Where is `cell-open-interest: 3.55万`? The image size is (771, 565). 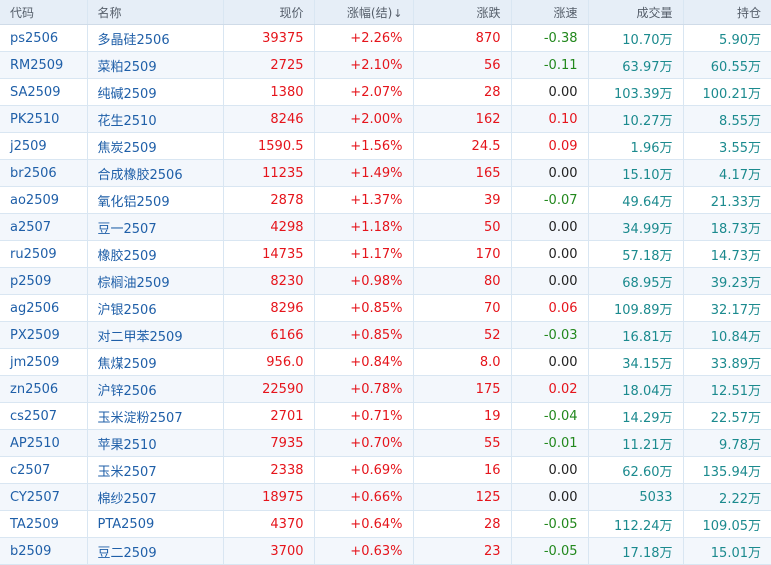
cell-open-interest: 3.55万 is located at coordinates (727, 146).